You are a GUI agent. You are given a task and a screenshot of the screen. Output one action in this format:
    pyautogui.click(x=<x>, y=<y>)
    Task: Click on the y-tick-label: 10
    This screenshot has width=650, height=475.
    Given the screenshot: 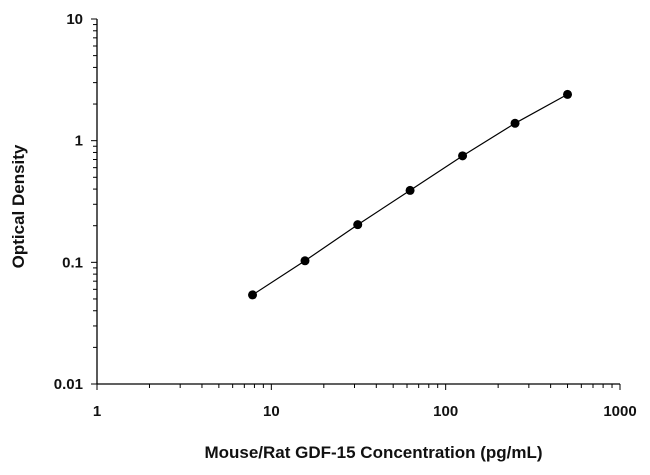 What is the action you would take?
    pyautogui.click(x=74, y=19)
    